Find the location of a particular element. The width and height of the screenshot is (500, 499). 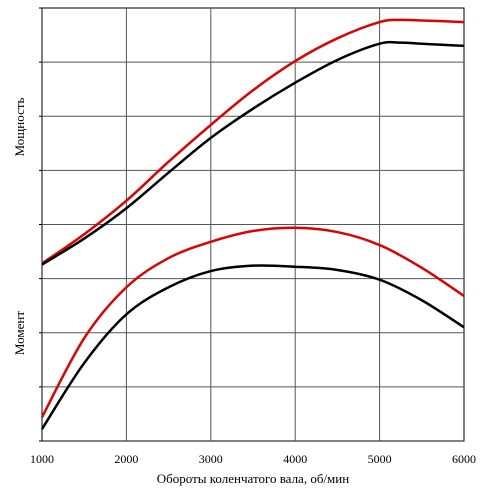

x-tick-label: 4000 is located at coordinates (295, 459).